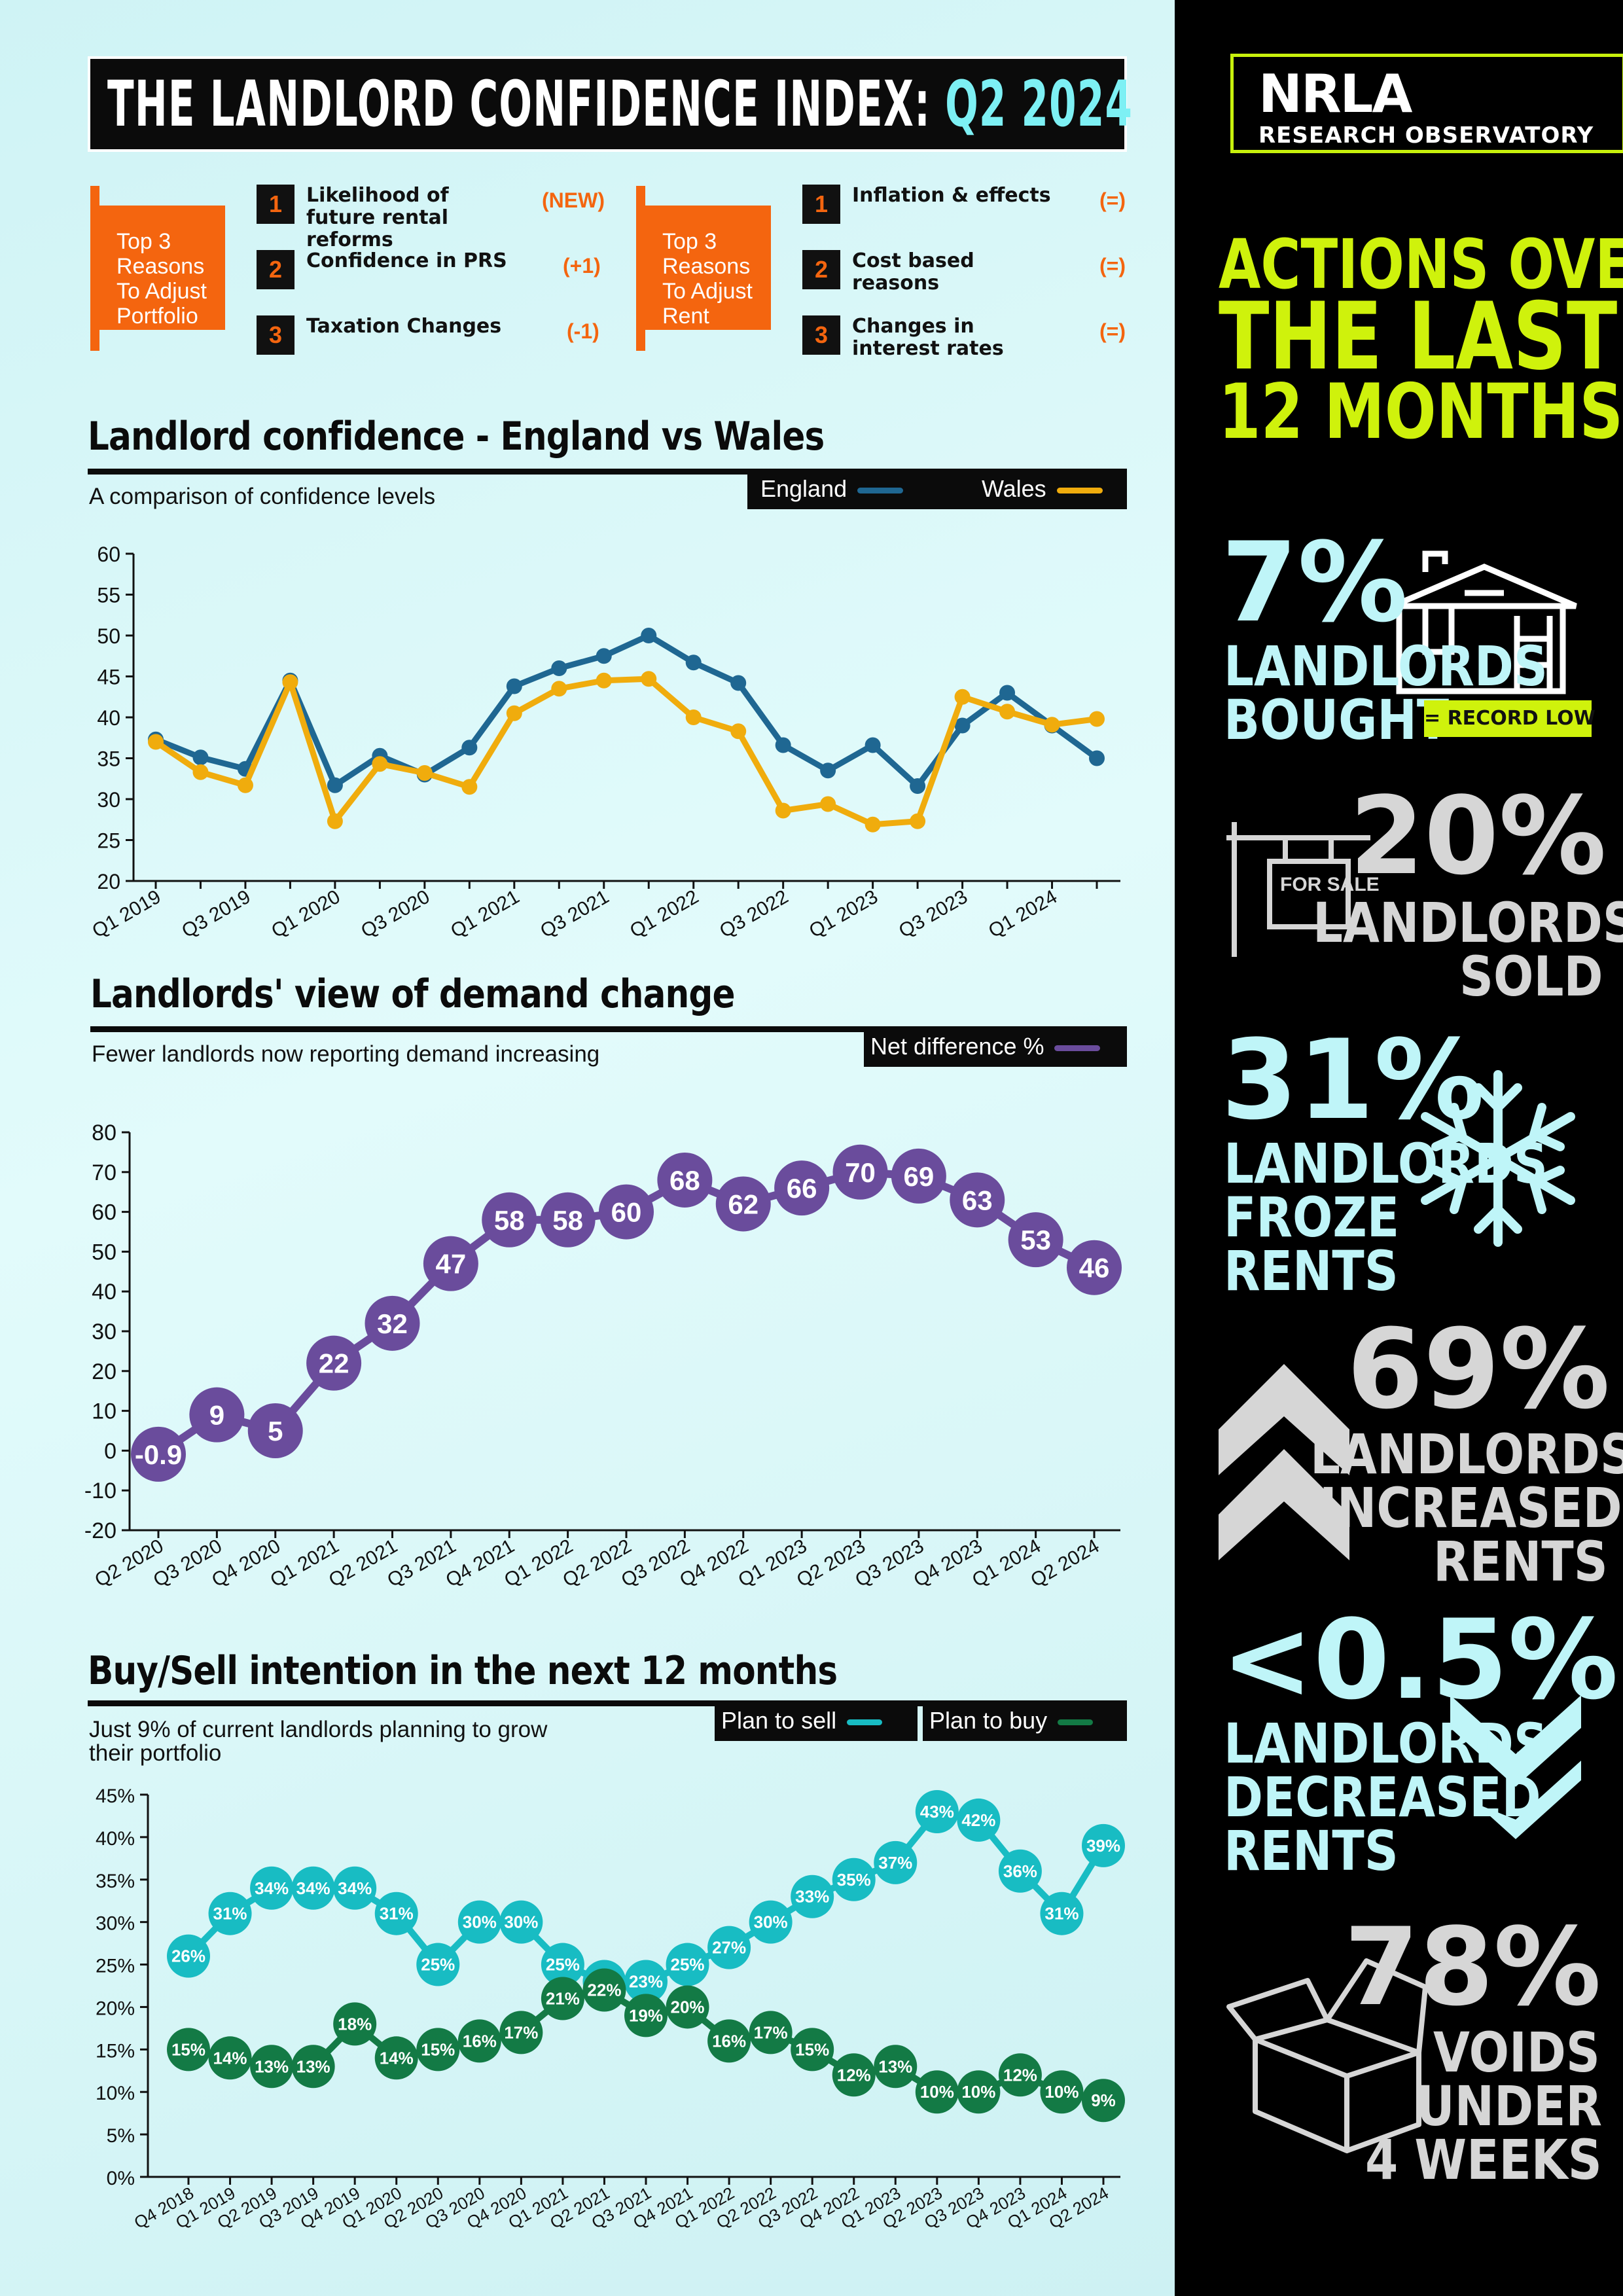  Describe the element at coordinates (108, 636) in the screenshot. I see `confidence-y-tick-label: 50` at that location.